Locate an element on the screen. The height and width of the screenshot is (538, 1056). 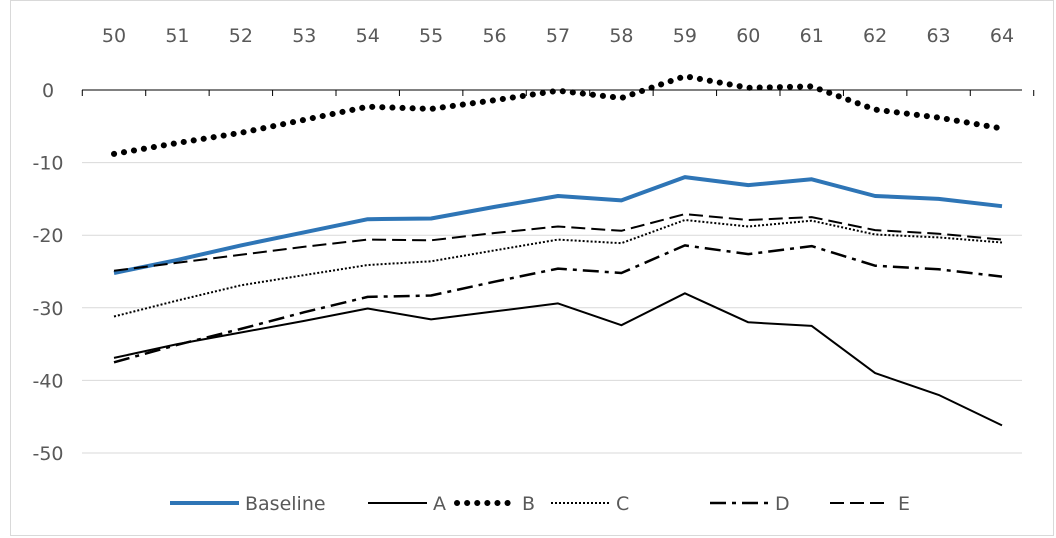
x-tick-label: 62 is located at coordinates (875, 36).